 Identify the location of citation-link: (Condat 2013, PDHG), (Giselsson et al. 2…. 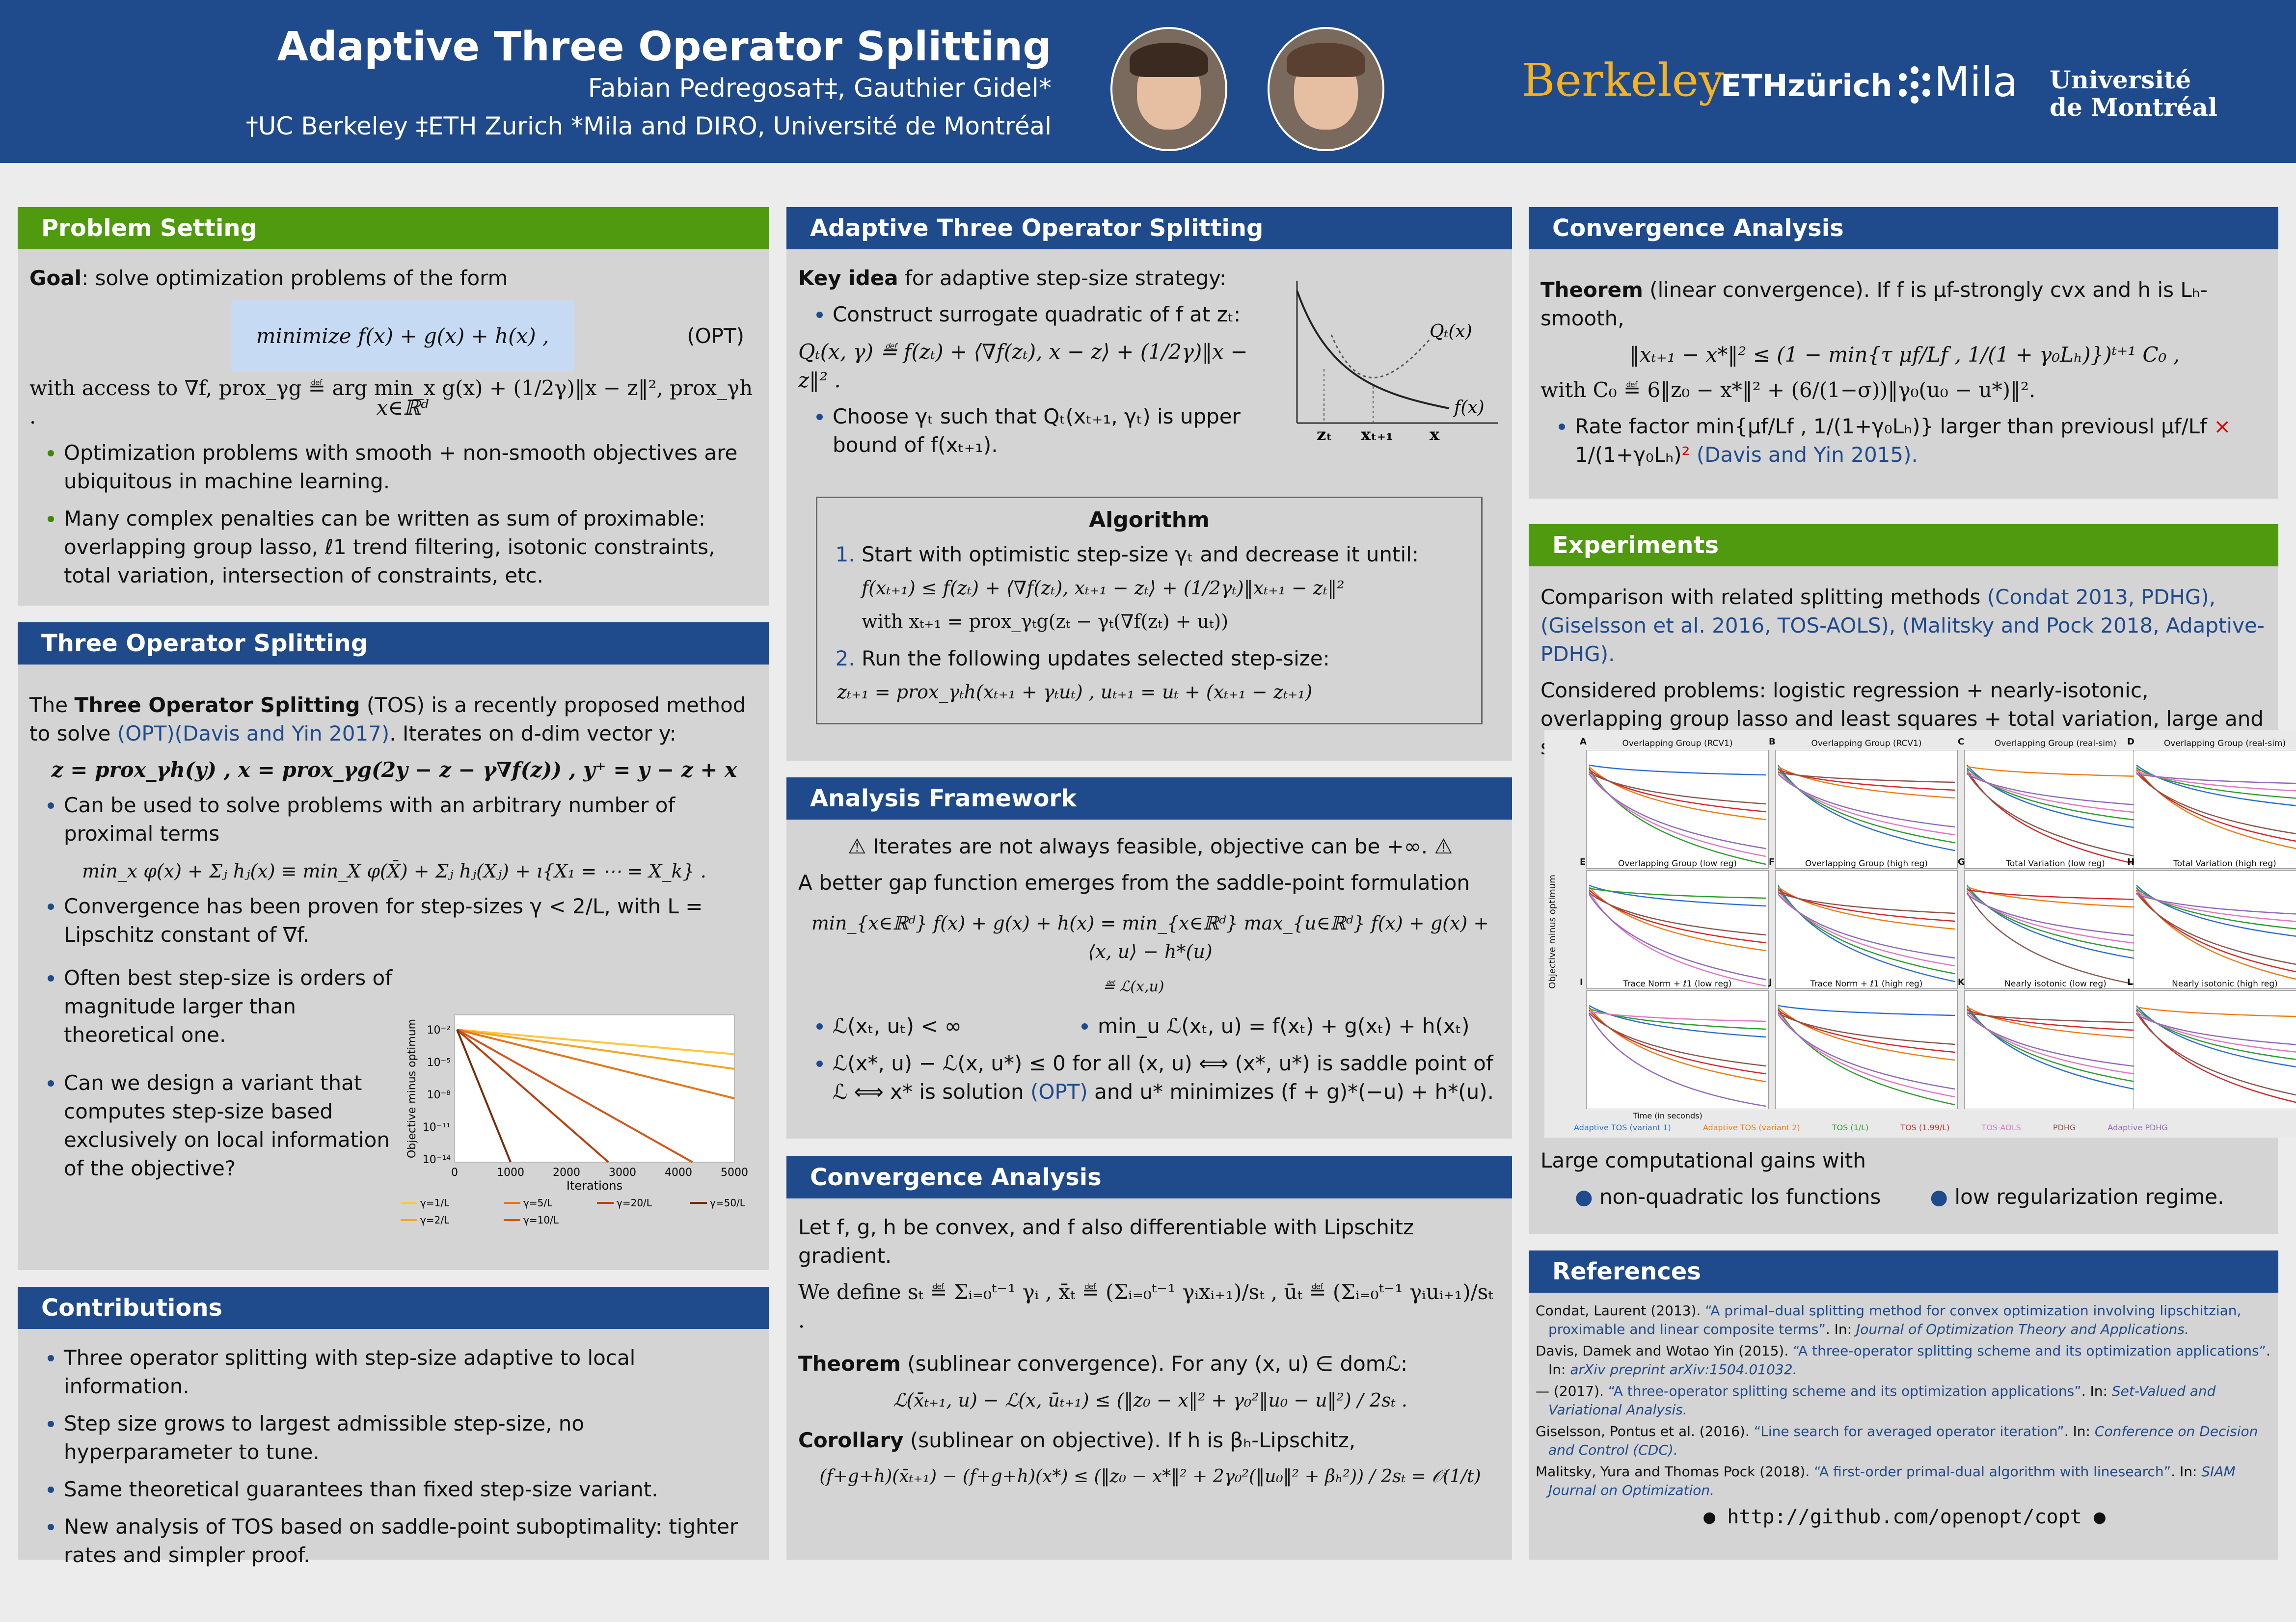
(1902, 625).